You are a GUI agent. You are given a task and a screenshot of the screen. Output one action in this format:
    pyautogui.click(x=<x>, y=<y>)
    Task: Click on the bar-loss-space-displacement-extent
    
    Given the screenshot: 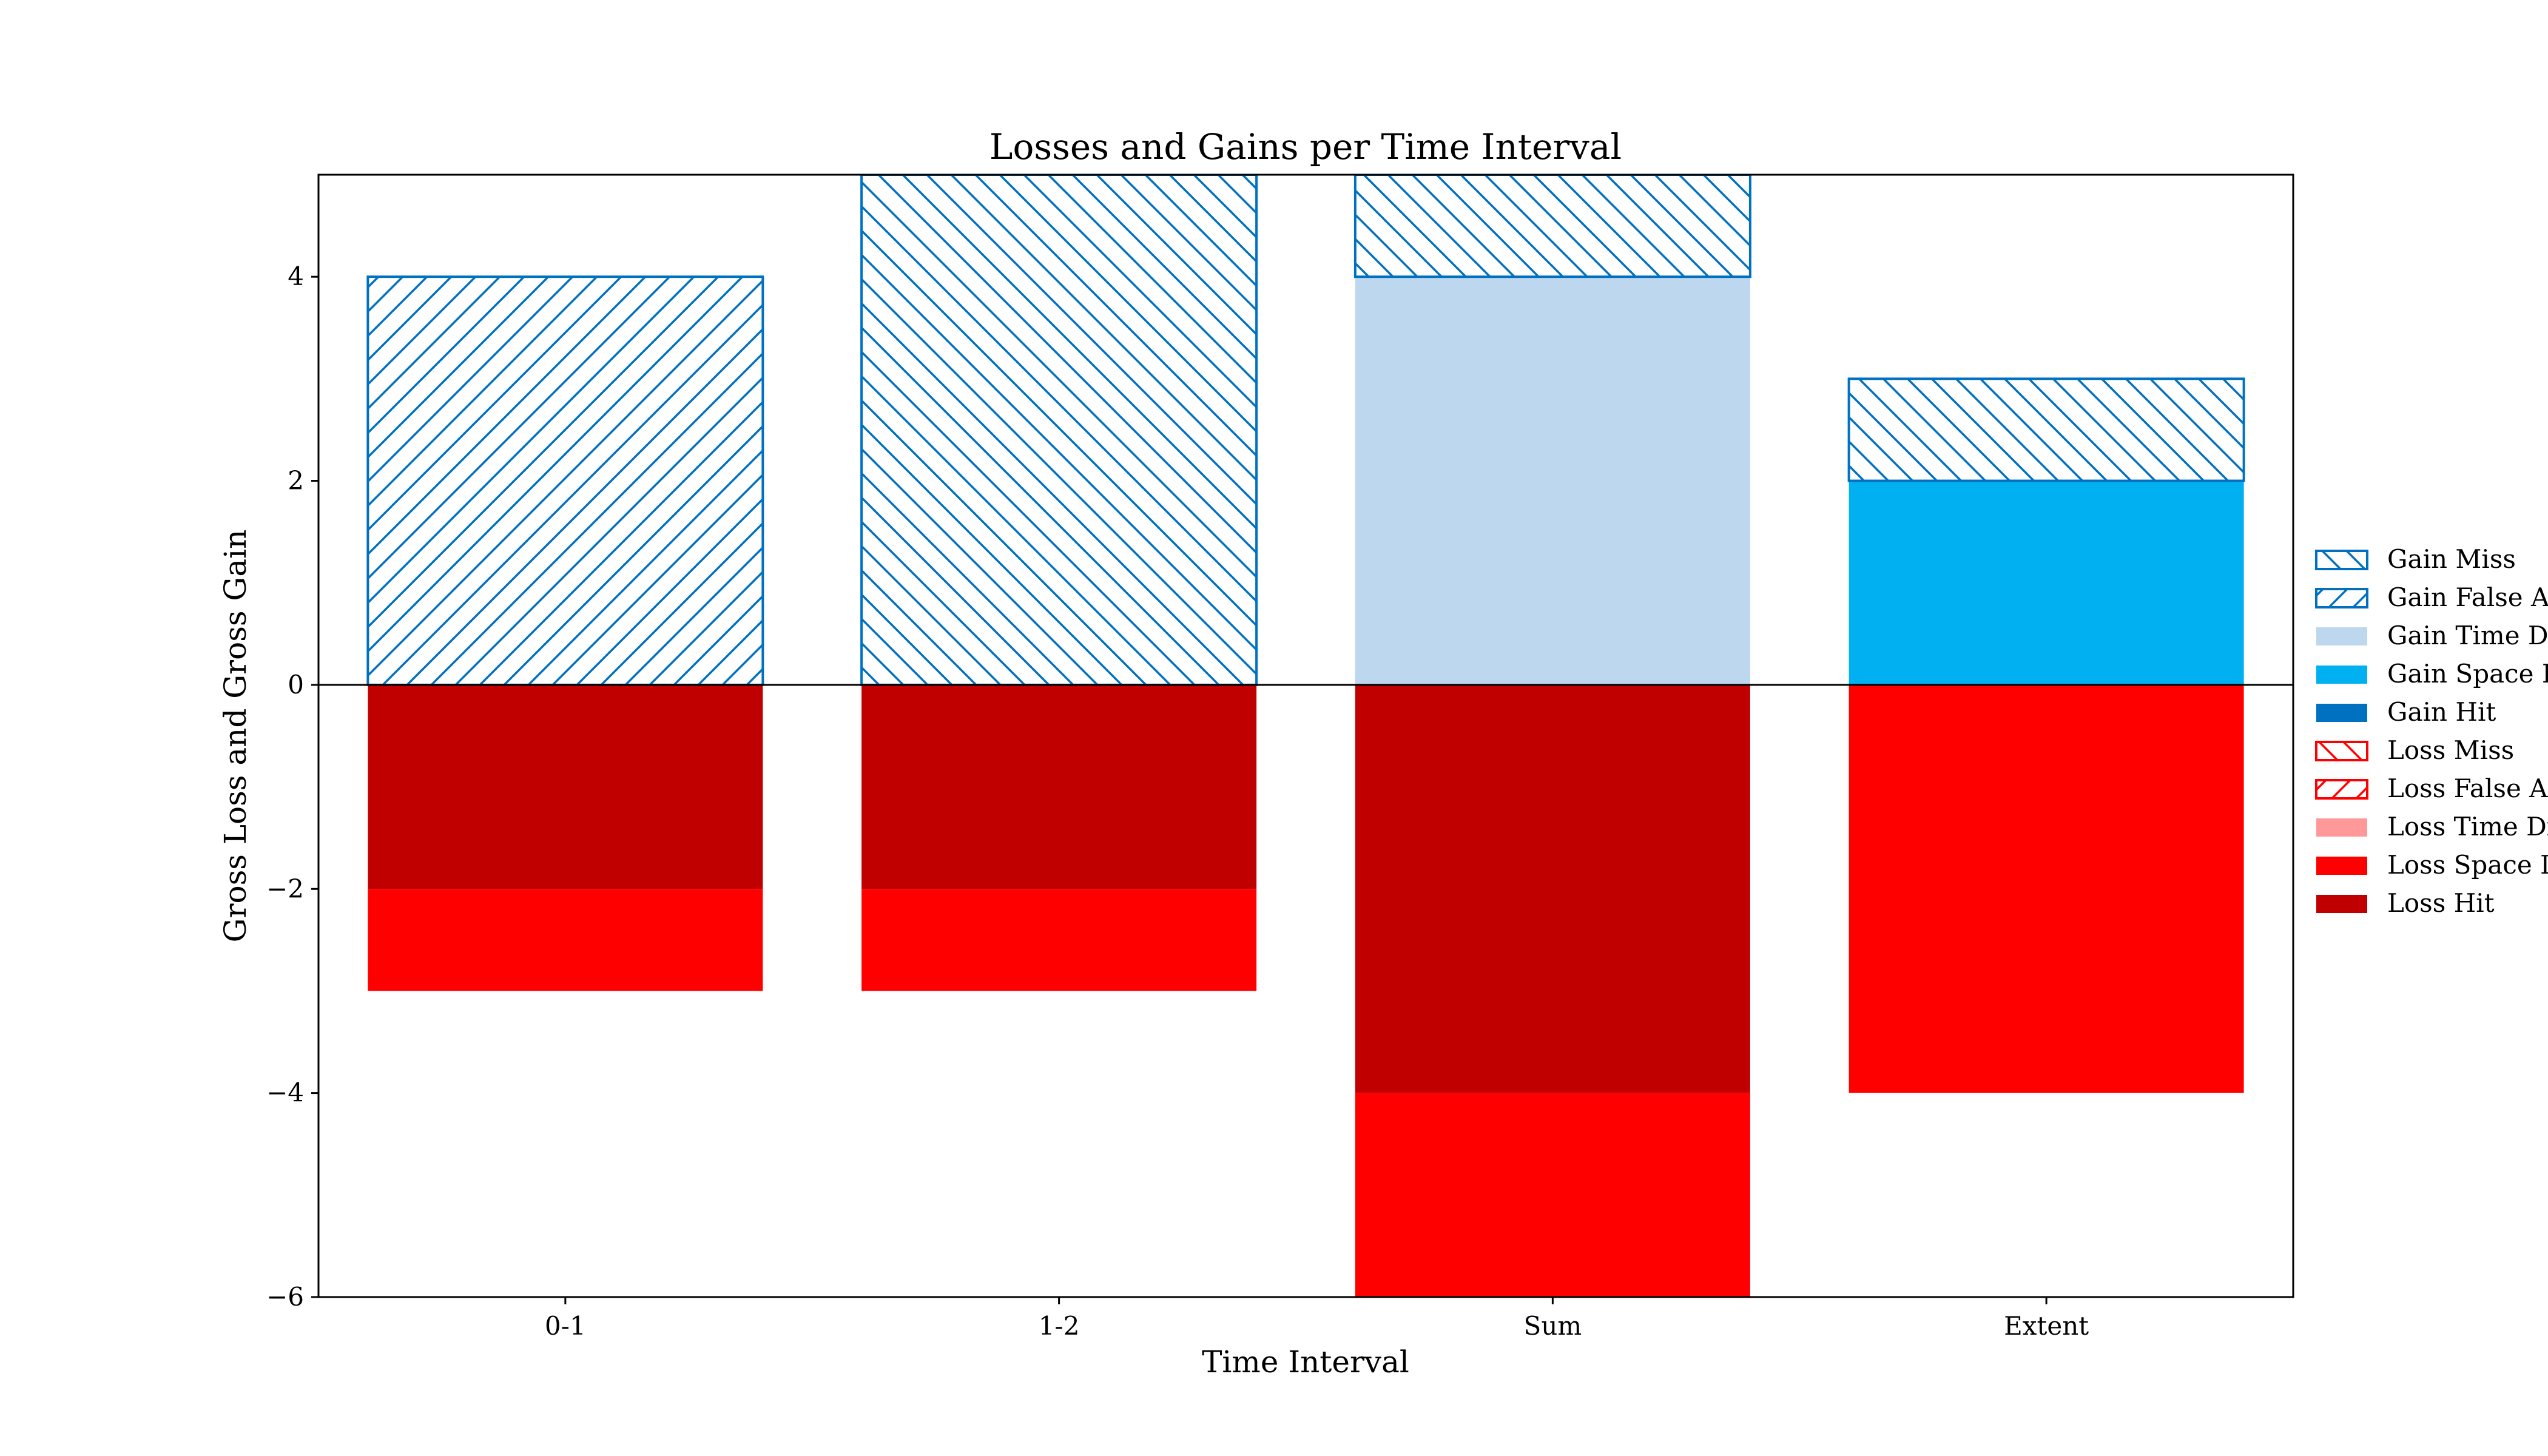 What is the action you would take?
    pyautogui.click(x=2046, y=888)
    